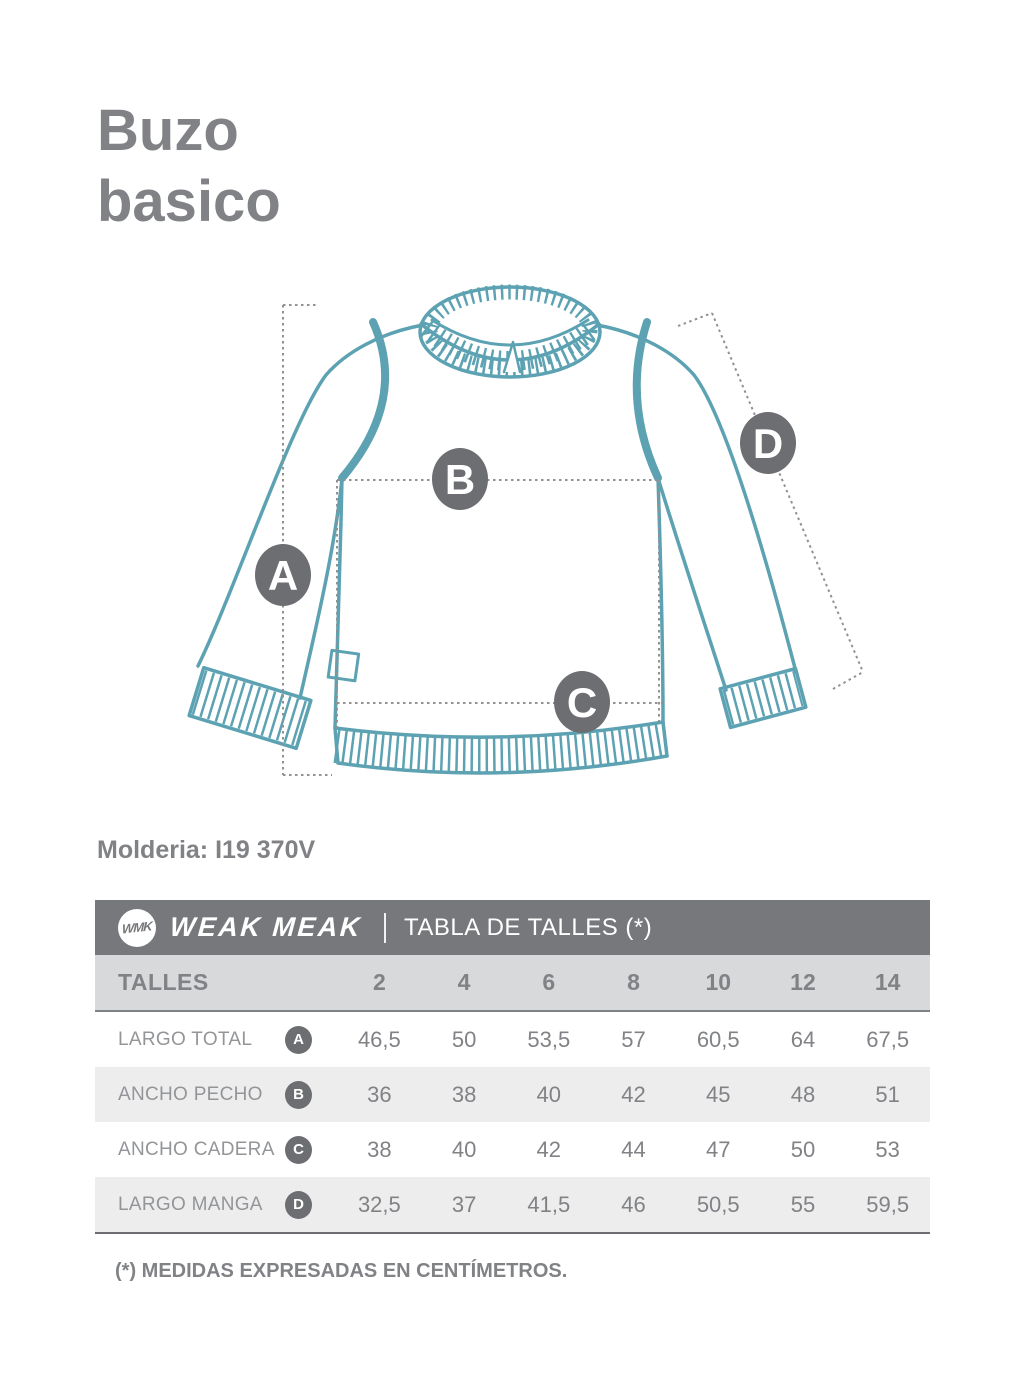 This screenshot has height=1400, width=1025. Describe the element at coordinates (803, 982) in the screenshot. I see `size-col-12: 12` at that location.